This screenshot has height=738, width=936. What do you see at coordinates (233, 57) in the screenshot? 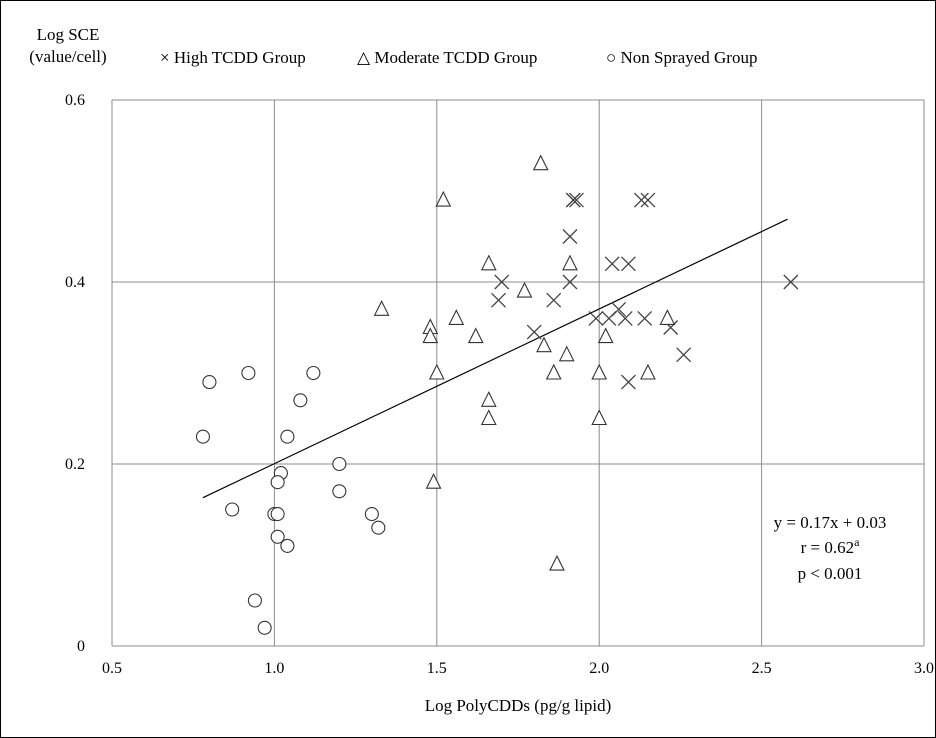
I see `legend-entry-high-tcdd: × High TCDD Group` at bounding box center [233, 57].